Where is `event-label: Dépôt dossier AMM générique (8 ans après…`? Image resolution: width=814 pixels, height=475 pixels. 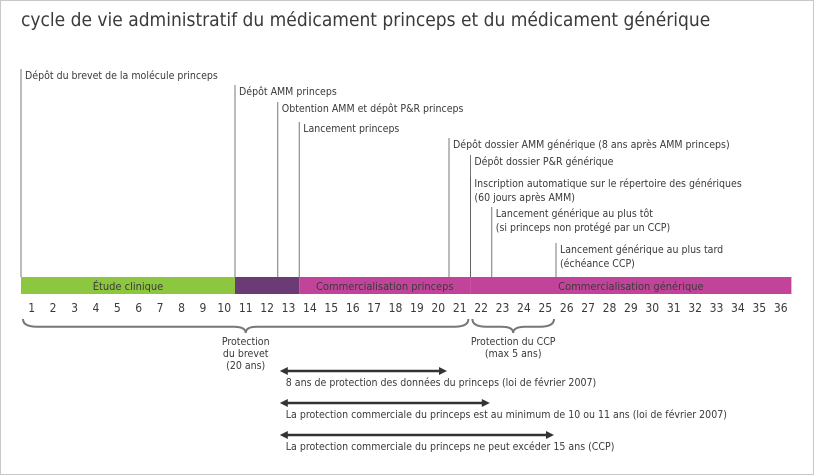
event-label: Dépôt dossier AMM générique (8 ans après… is located at coordinates (591, 145).